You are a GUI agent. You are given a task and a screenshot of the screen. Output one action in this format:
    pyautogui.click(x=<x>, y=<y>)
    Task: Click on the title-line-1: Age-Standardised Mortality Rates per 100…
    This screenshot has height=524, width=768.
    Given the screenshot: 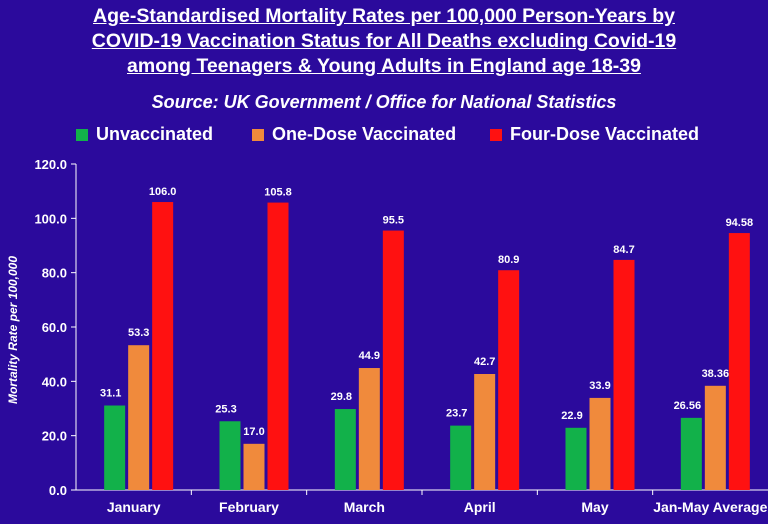 What is the action you would take?
    pyautogui.click(x=384, y=16)
    